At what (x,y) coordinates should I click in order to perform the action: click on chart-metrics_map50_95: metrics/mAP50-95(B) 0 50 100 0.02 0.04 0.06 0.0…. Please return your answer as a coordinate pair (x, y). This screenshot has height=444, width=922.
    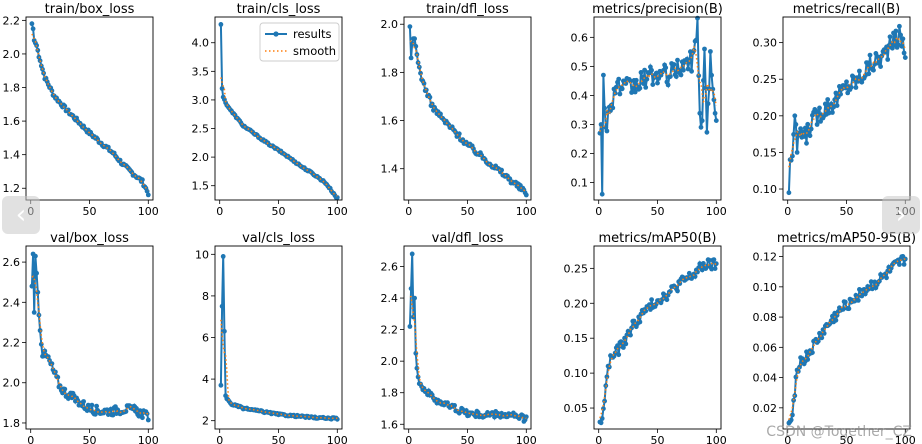
    Looking at the image, I should click on (835, 337).